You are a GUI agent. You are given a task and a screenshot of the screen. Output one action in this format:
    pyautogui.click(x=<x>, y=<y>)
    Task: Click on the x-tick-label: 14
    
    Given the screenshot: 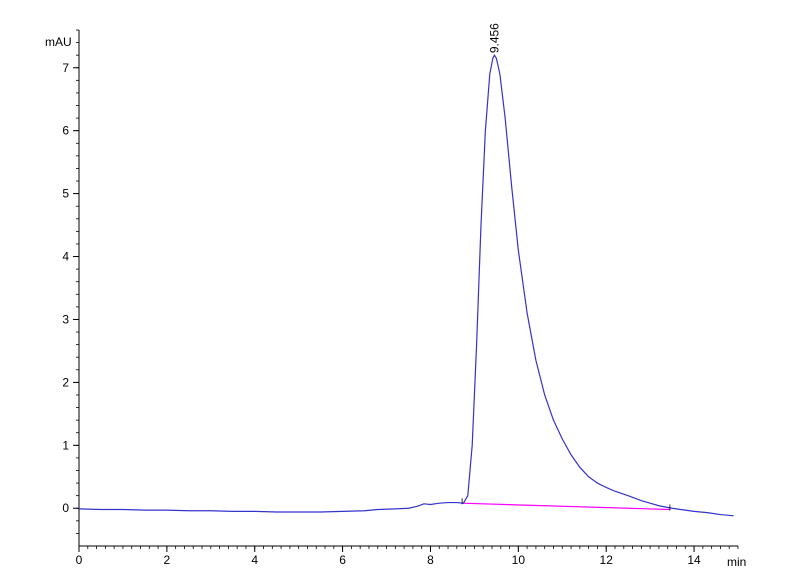 What is the action you would take?
    pyautogui.click(x=694, y=560)
    